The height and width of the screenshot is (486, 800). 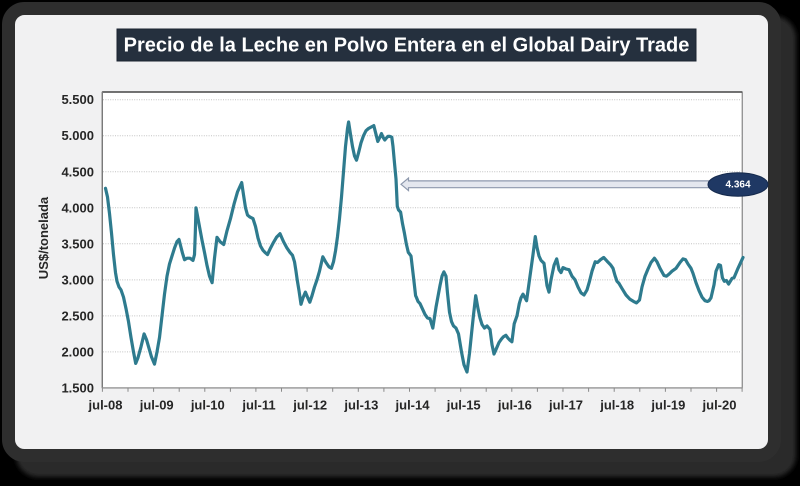 What do you see at coordinates (737, 185) in the screenshot?
I see `svg-text: 4.364` at bounding box center [737, 185].